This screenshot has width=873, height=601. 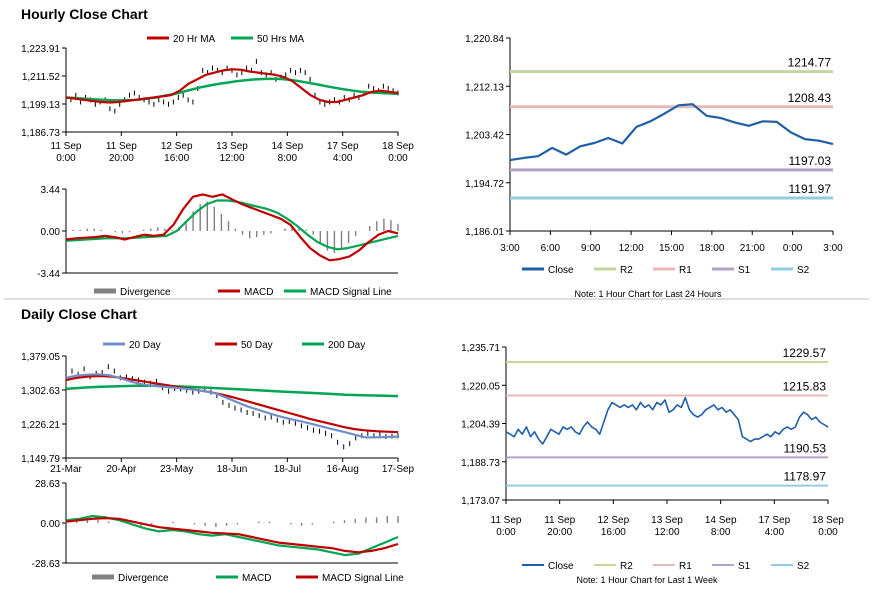 I want to click on hourly-price-x-tick-label: 18 Sep 0:00, so click(x=398, y=152).